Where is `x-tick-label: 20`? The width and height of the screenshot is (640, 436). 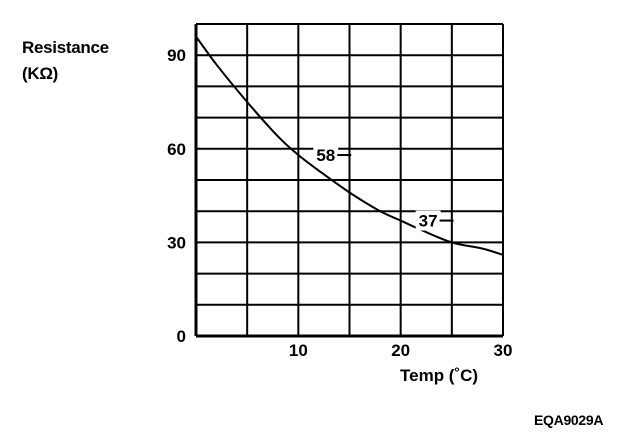
x-tick-label: 20 is located at coordinates (400, 350).